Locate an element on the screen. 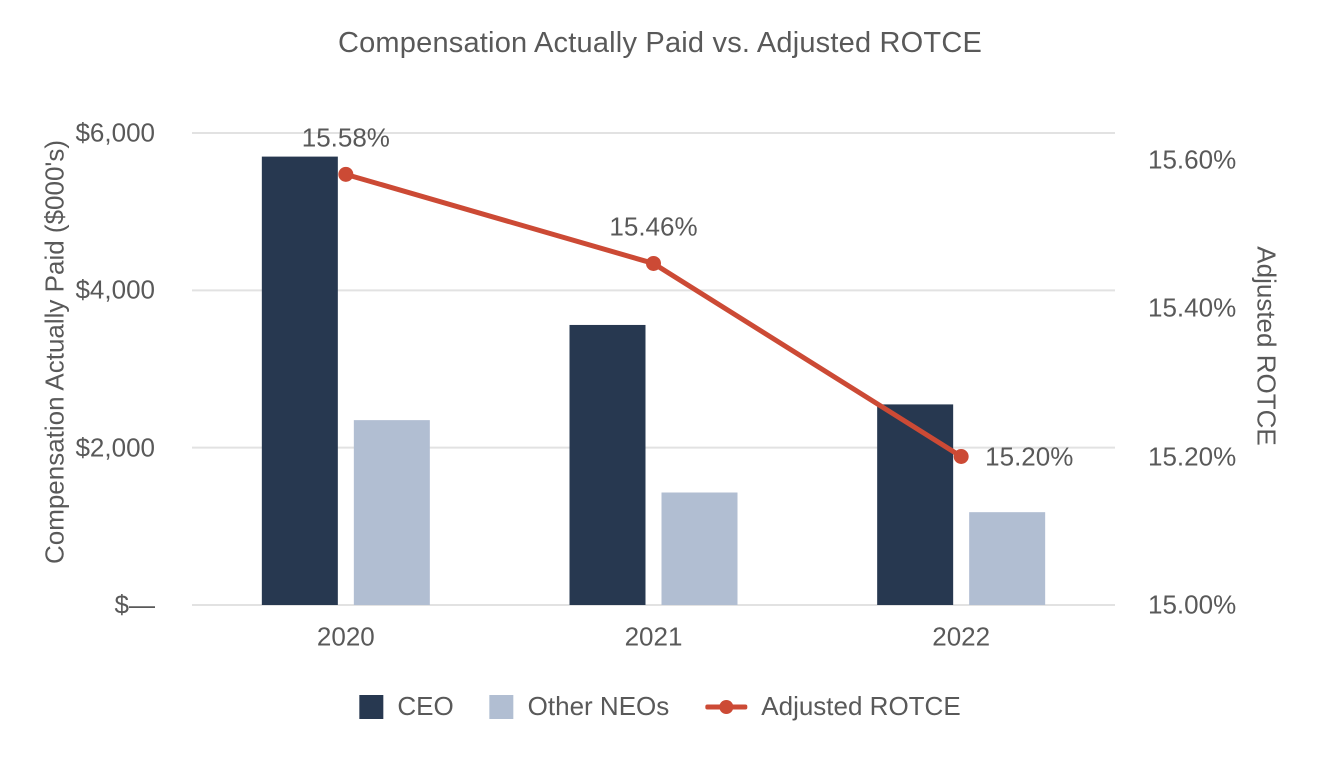 This screenshot has width=1320, height=760. y-axis-tick-left: $6,000 is located at coordinates (115, 132).